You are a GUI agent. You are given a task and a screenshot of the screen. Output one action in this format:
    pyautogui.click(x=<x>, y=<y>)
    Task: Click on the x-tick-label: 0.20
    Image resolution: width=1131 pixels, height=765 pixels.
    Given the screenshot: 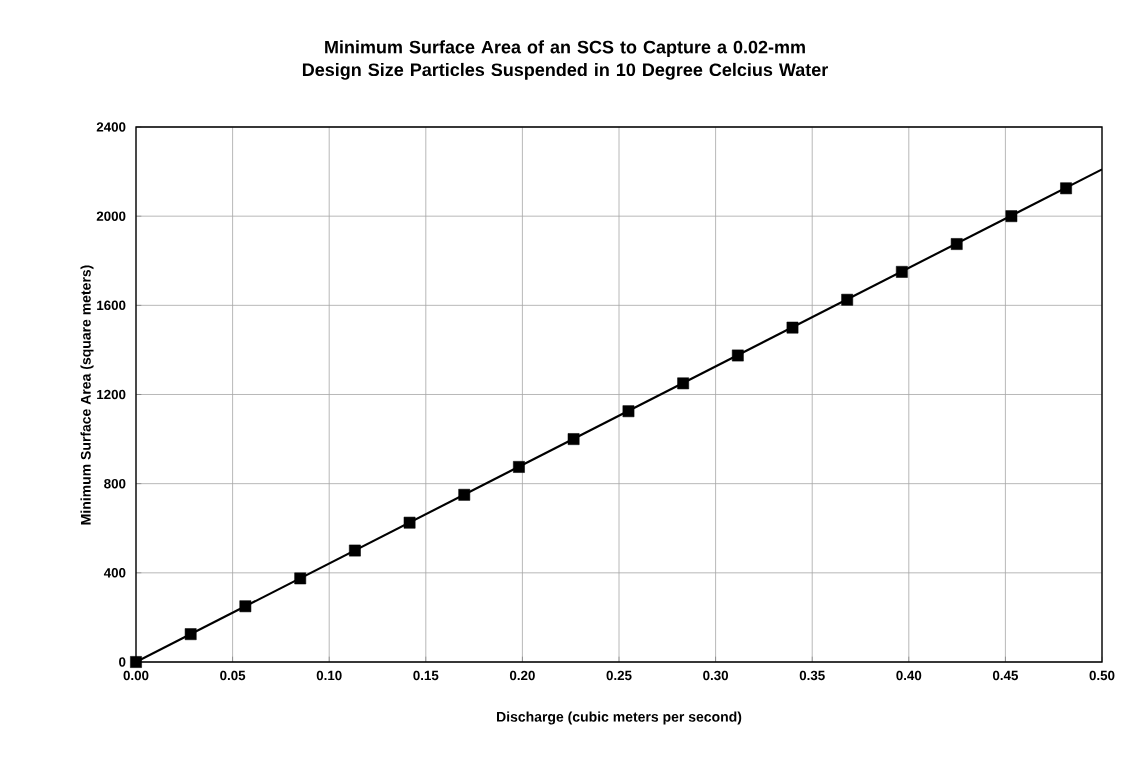 What is the action you would take?
    pyautogui.click(x=522, y=675)
    